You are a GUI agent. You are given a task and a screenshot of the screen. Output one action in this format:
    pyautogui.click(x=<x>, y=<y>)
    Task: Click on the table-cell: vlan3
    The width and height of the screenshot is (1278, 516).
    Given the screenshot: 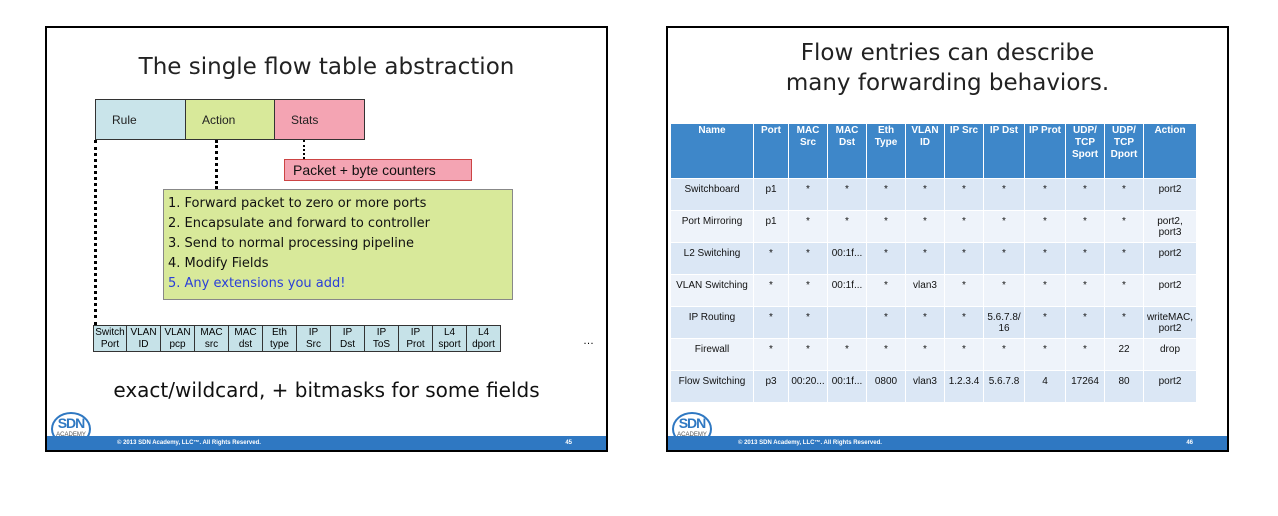 What is the action you would take?
    pyautogui.click(x=925, y=386)
    